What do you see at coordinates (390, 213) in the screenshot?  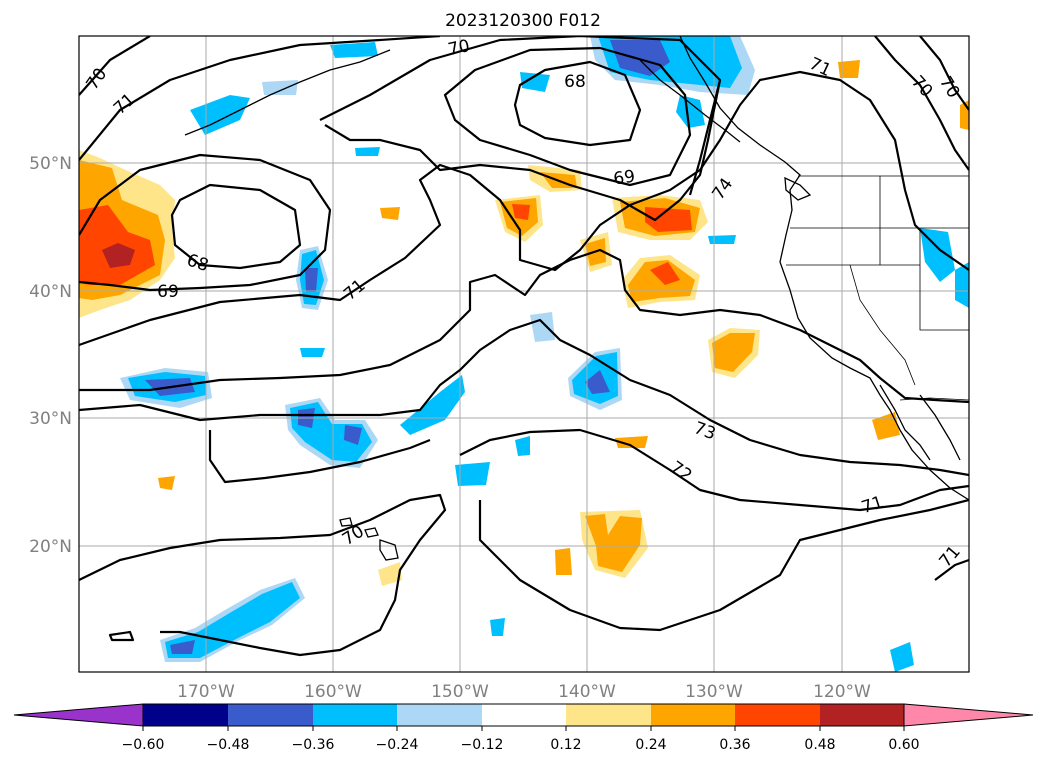 I see `warm-anomaly-k` at bounding box center [390, 213].